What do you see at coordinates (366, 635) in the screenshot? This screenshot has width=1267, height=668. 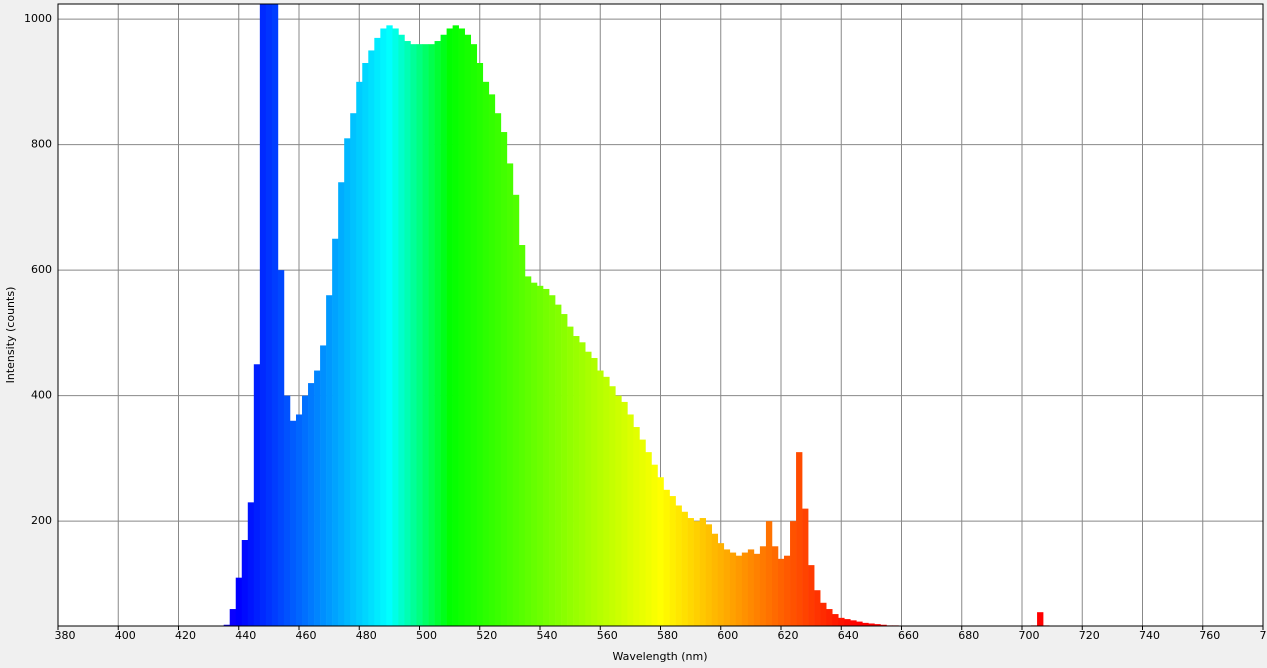 I see `x-tick-label: 480` at bounding box center [366, 635].